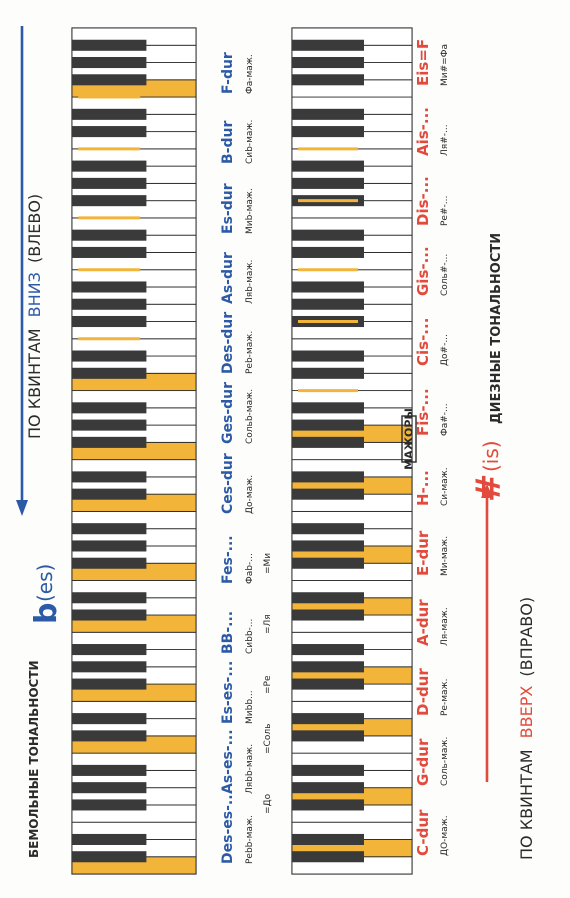  Describe the element at coordinates (228, 483) in the screenshot. I see `flat-key-de: Ces-dur` at that location.